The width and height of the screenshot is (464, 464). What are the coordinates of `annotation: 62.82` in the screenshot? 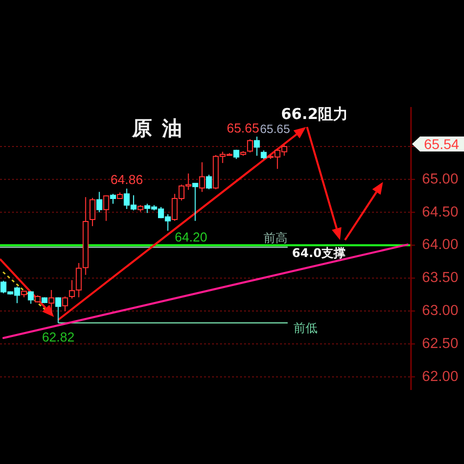 It's located at (58, 336).